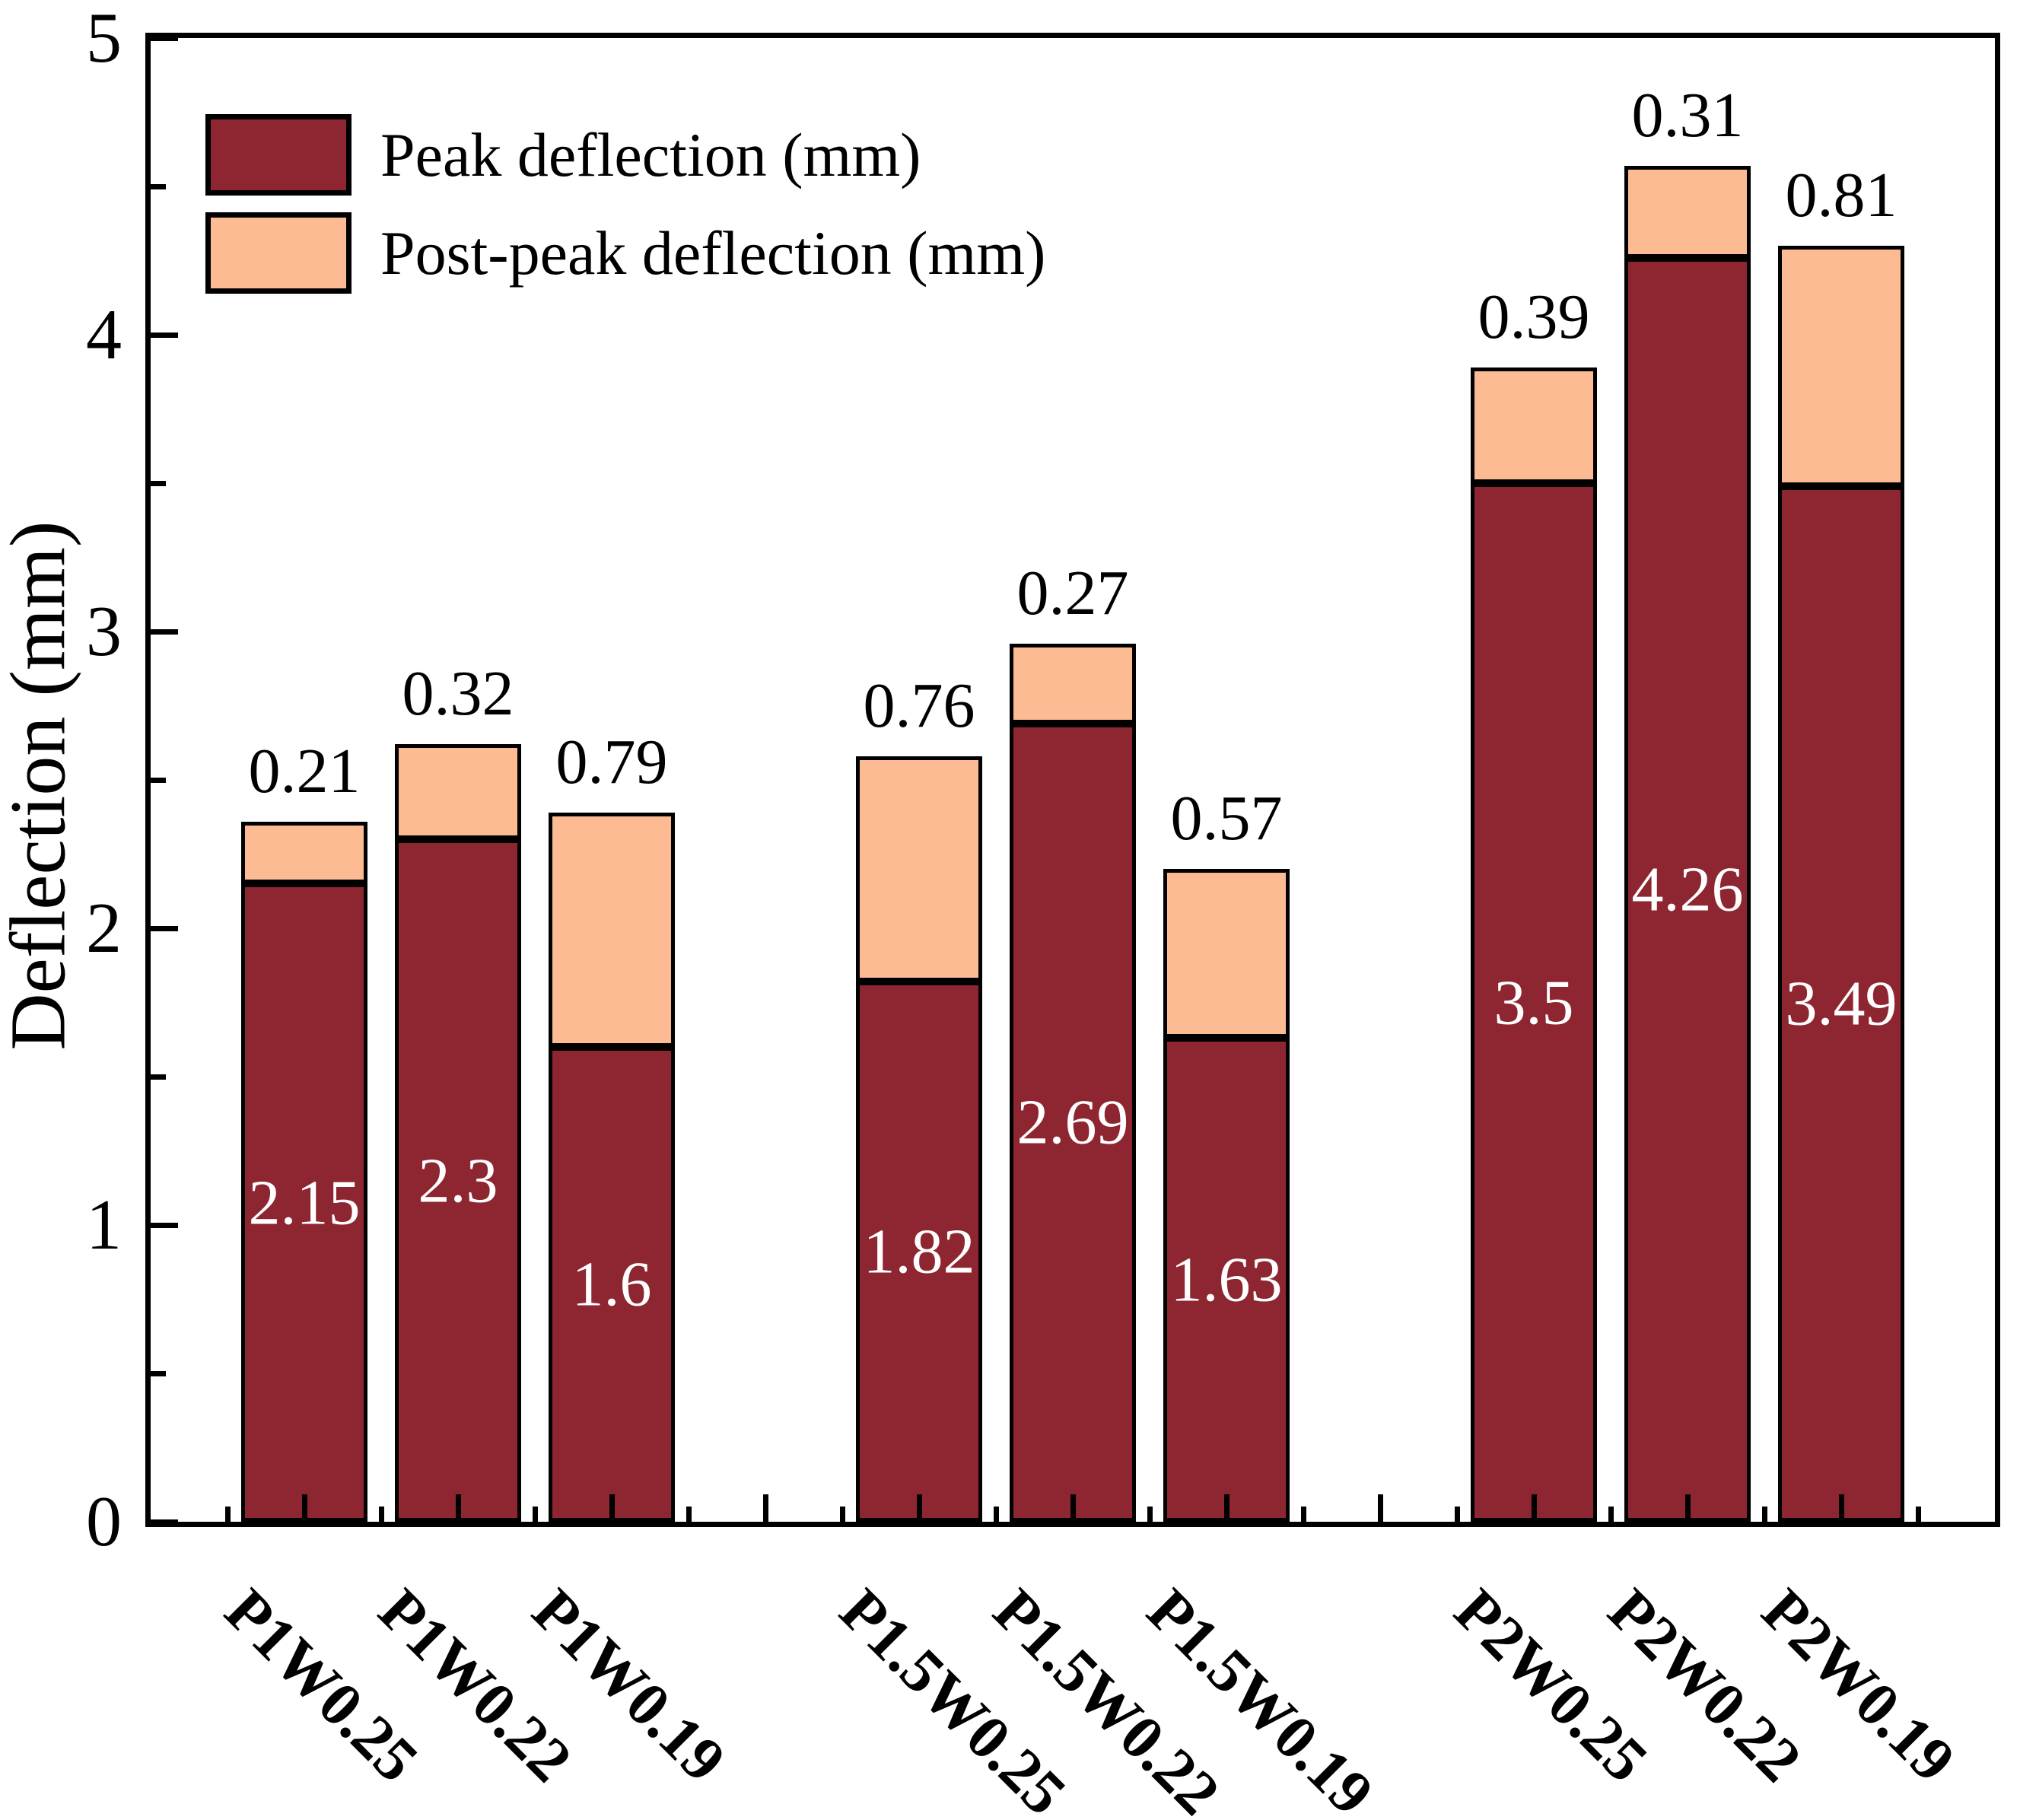 This screenshot has width=2020, height=1820. Describe the element at coordinates (104, 631) in the screenshot. I see `y-tick-label: 3` at that location.